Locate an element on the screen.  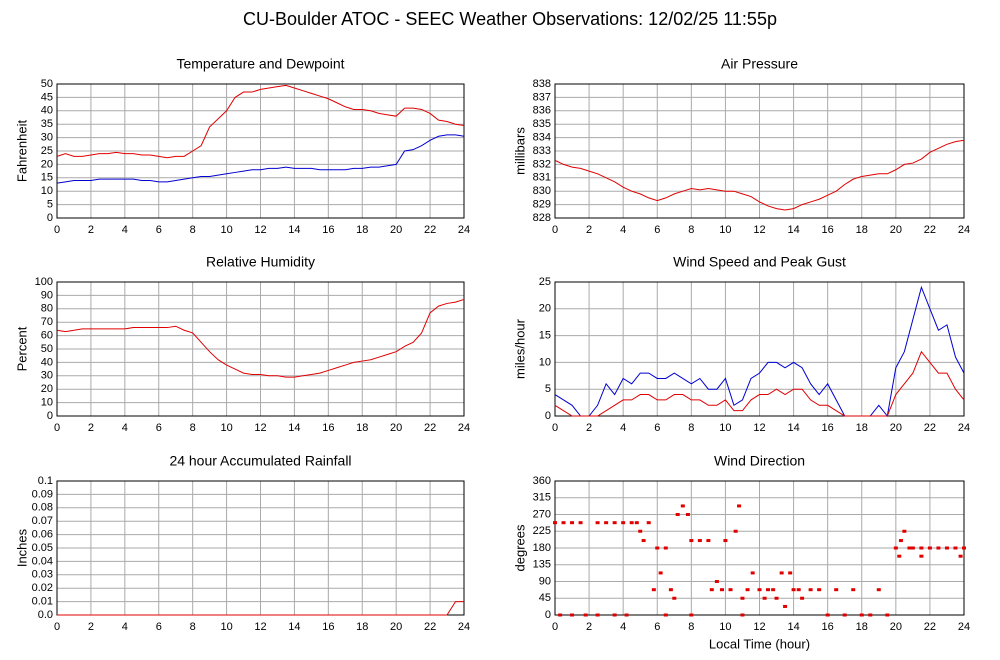
chart-title: 24 hour Accumulated Rainfall is located at coordinates (260, 461).